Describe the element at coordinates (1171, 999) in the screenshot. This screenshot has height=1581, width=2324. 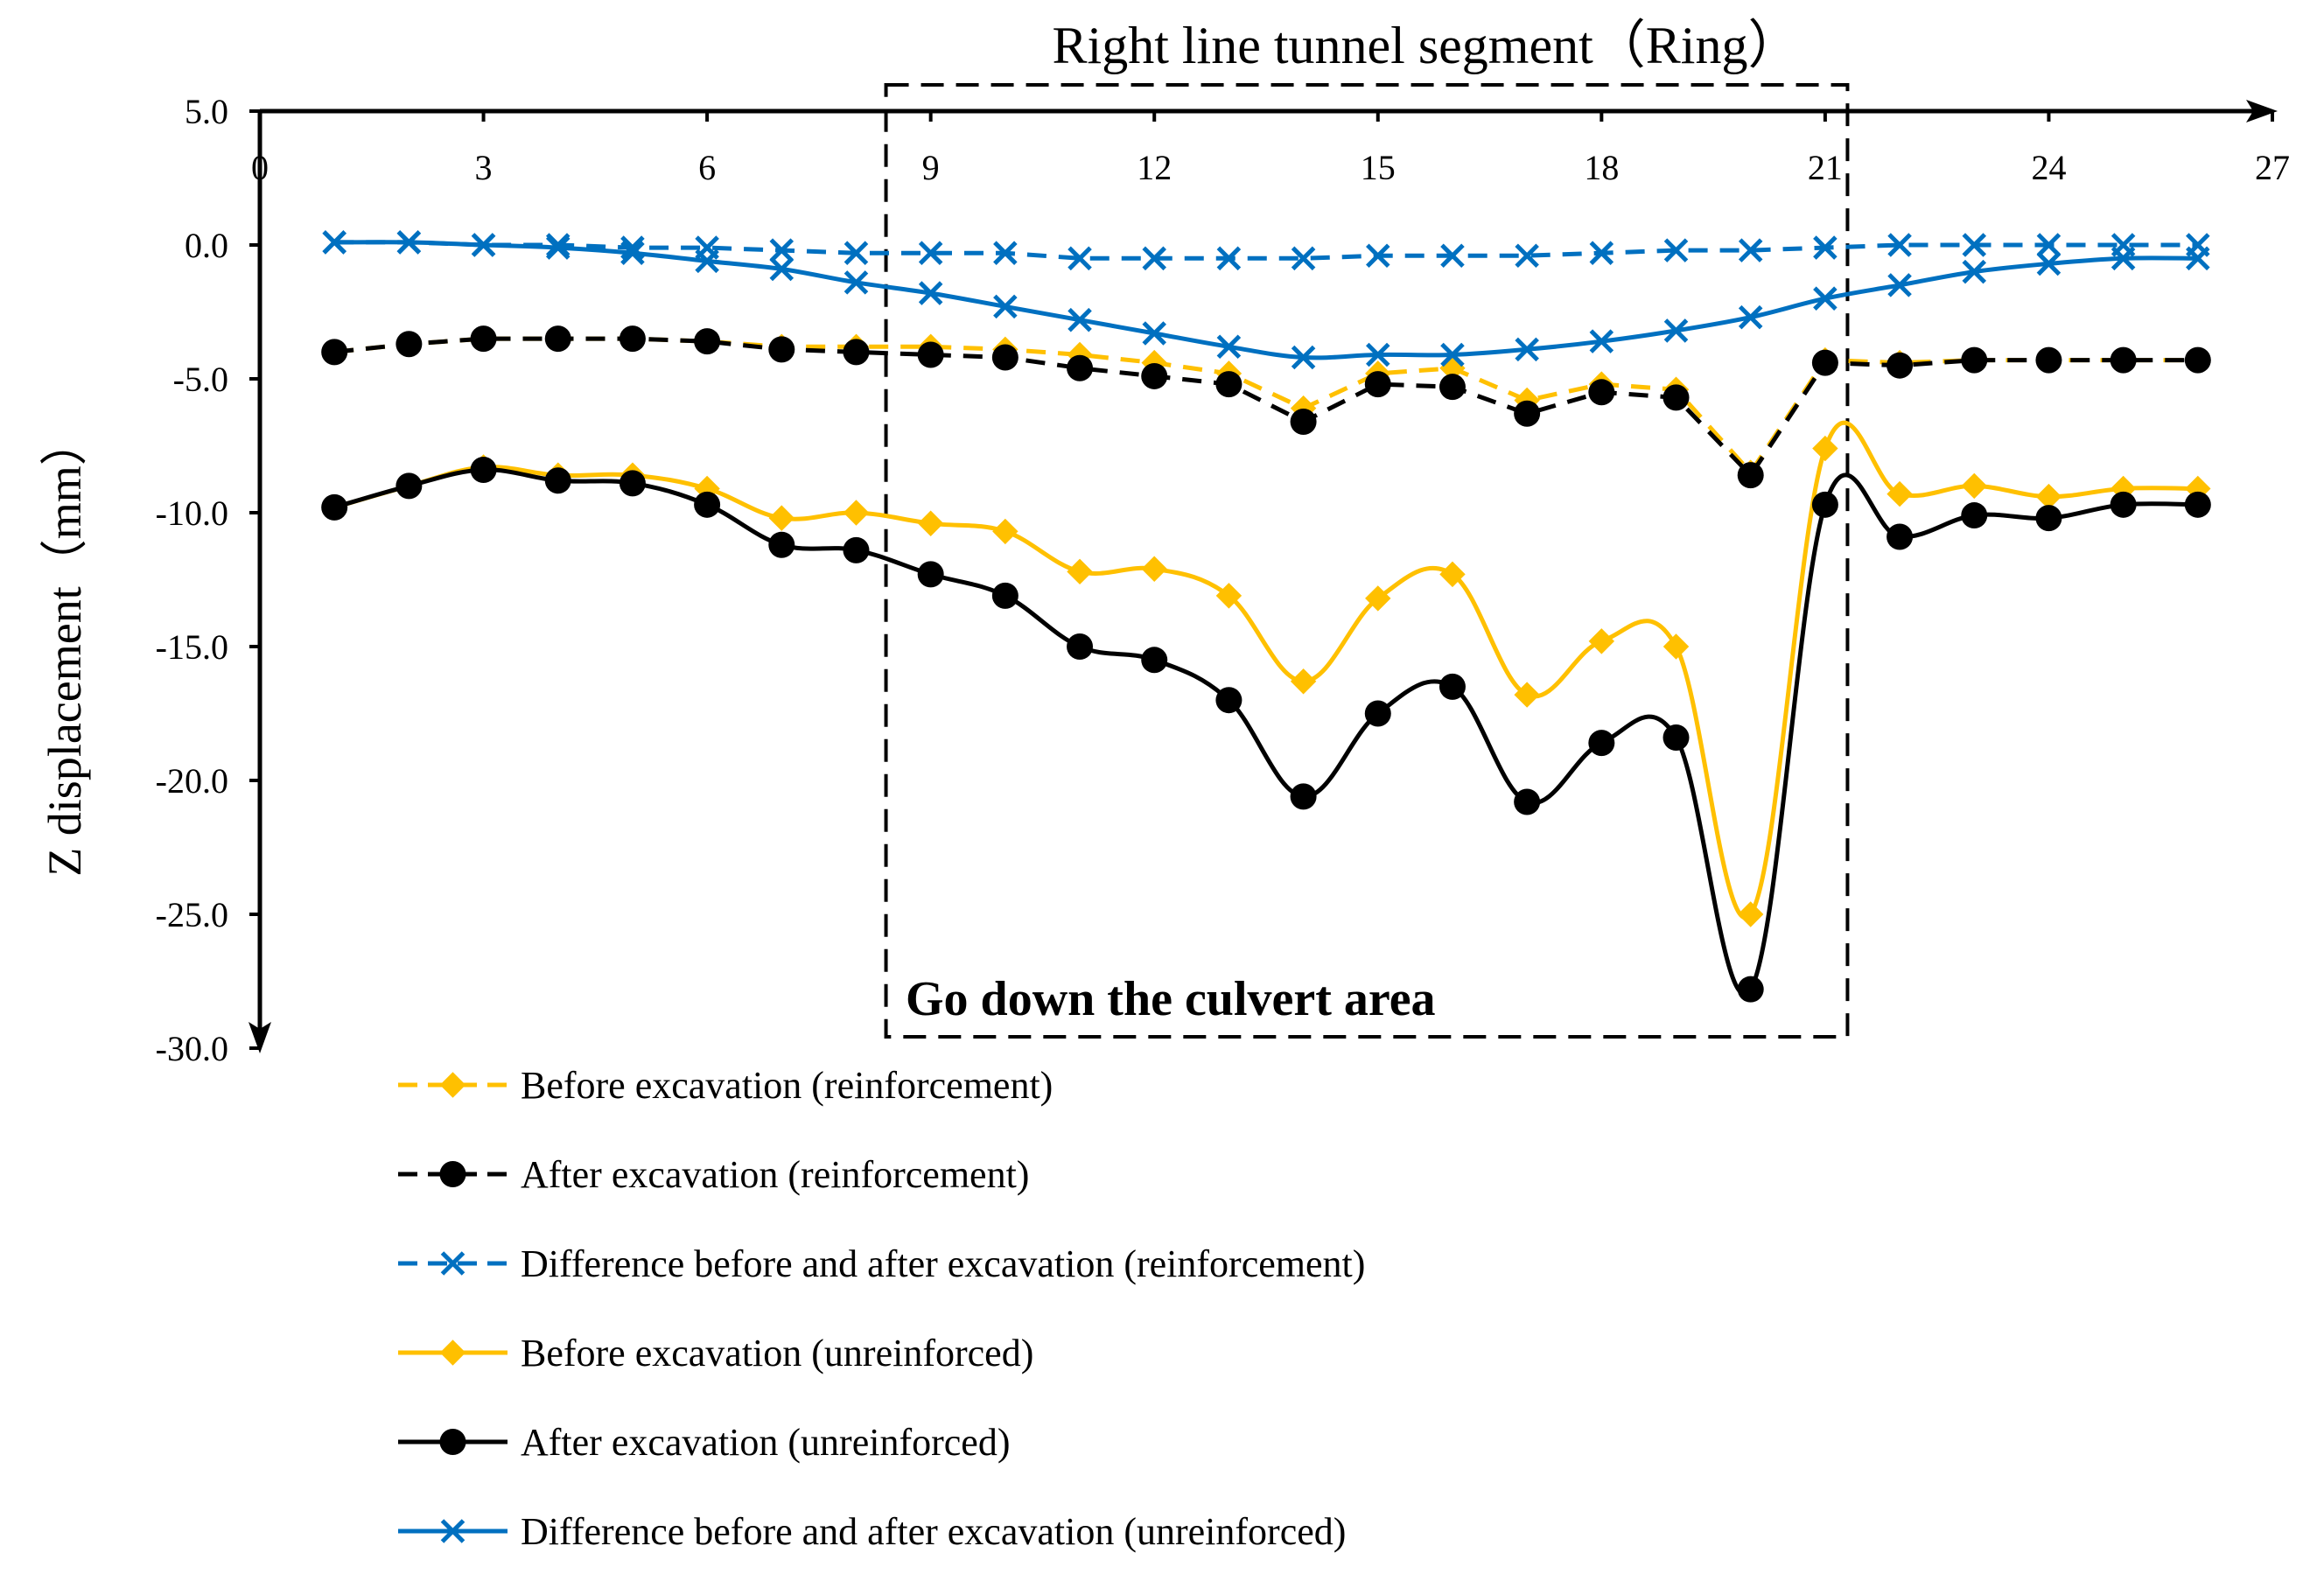
I see `culvert-area-annotation: Go down the culvert area` at that location.